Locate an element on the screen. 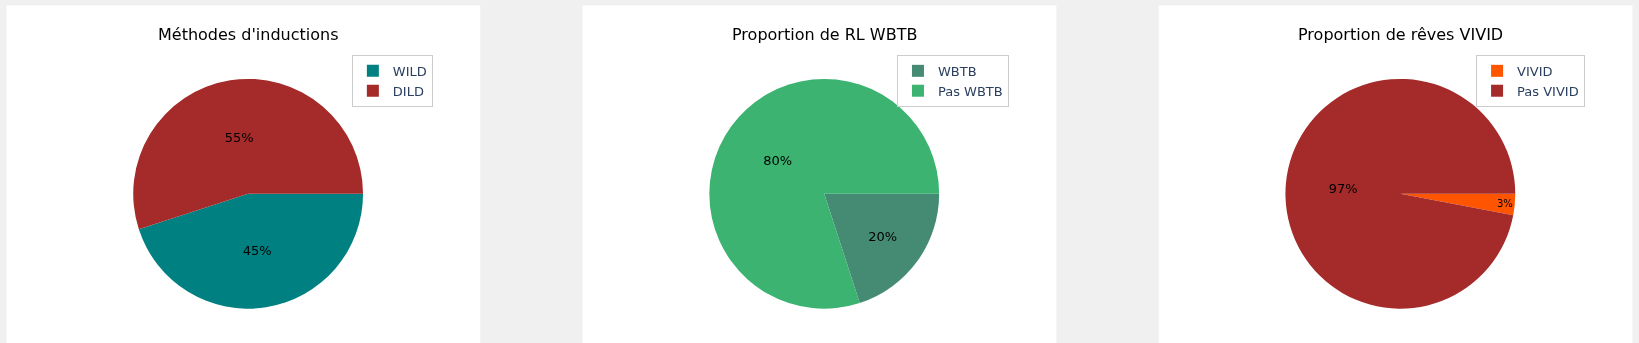 The height and width of the screenshot is (343, 1639). legend-label: Pas VIVID is located at coordinates (1548, 91).